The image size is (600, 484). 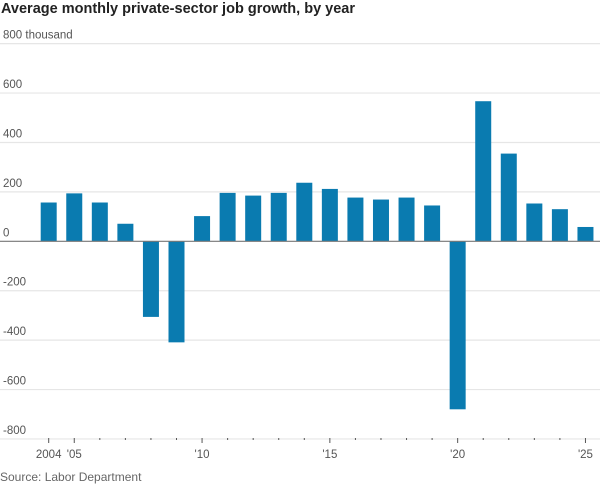 What do you see at coordinates (202, 455) in the screenshot?
I see `x-tick-label: '10` at bounding box center [202, 455].